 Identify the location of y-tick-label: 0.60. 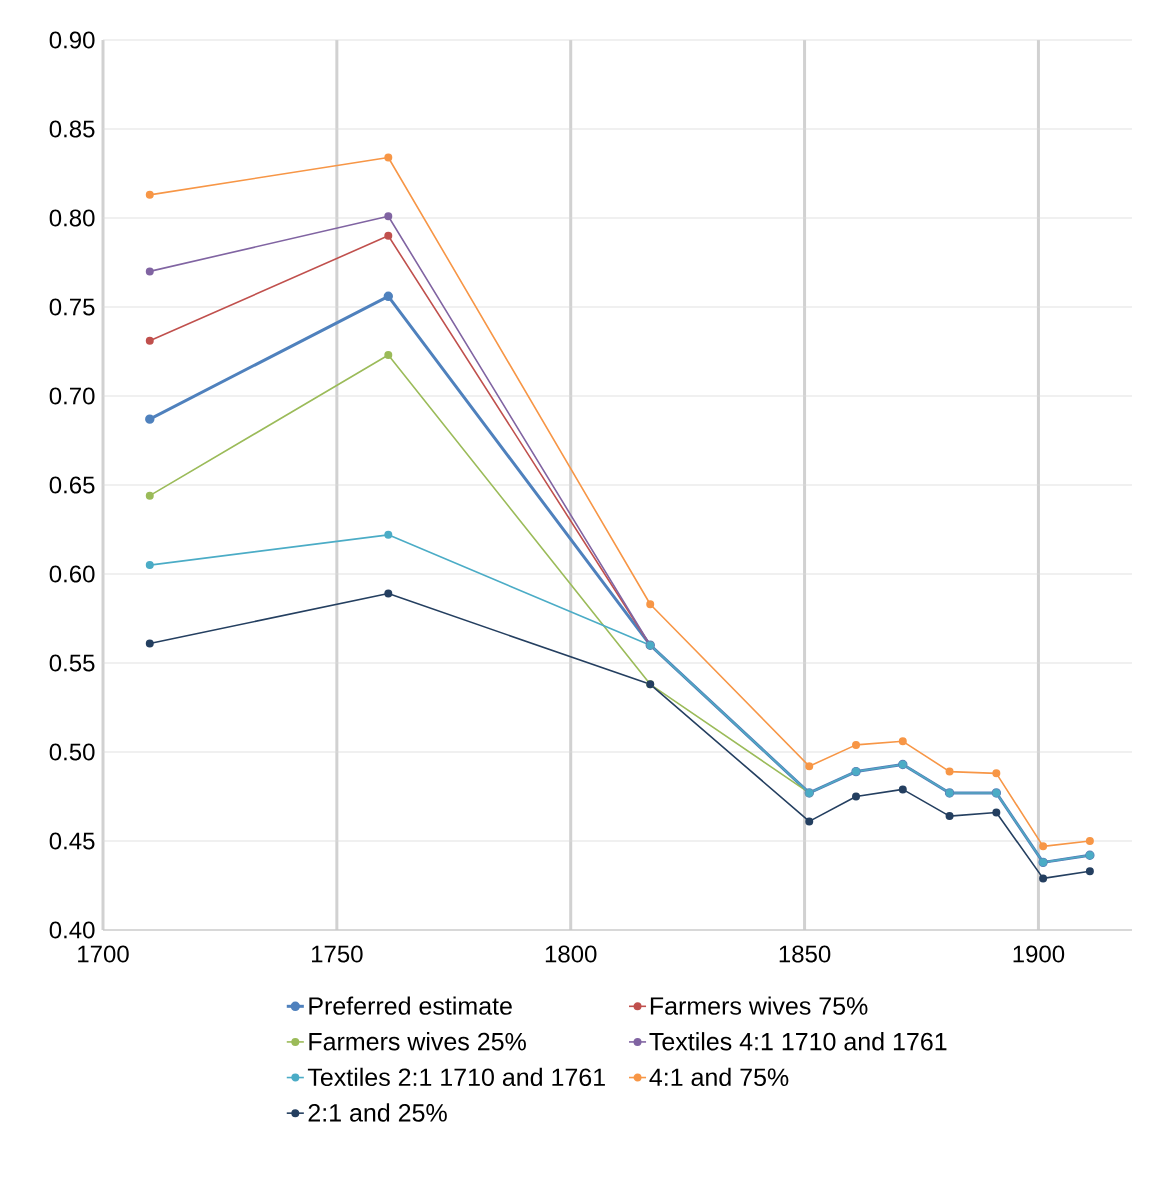
(72, 574).